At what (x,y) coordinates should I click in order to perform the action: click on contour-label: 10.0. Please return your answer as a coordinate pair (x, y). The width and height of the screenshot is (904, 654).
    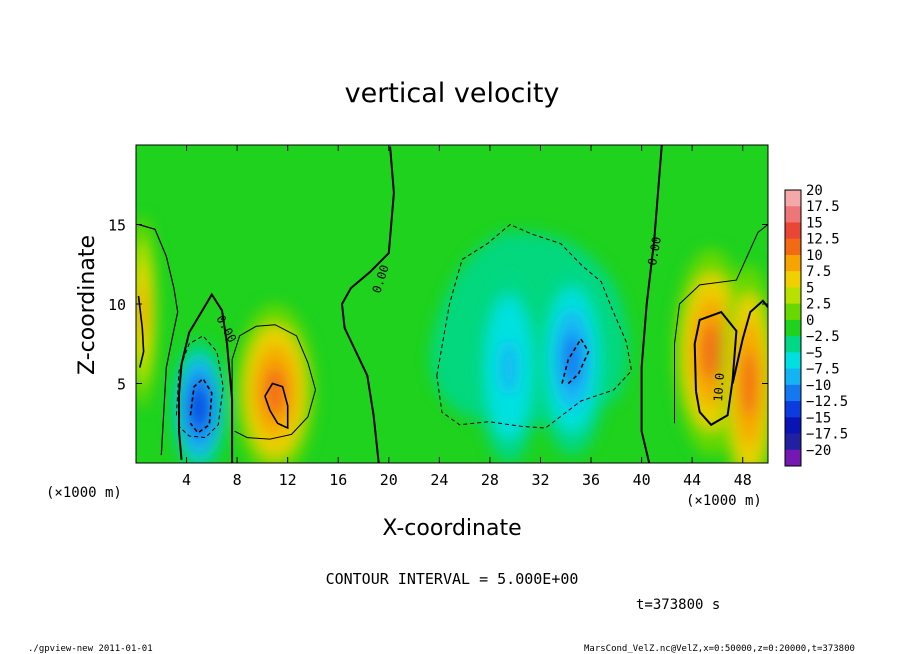
    Looking at the image, I should click on (719, 387).